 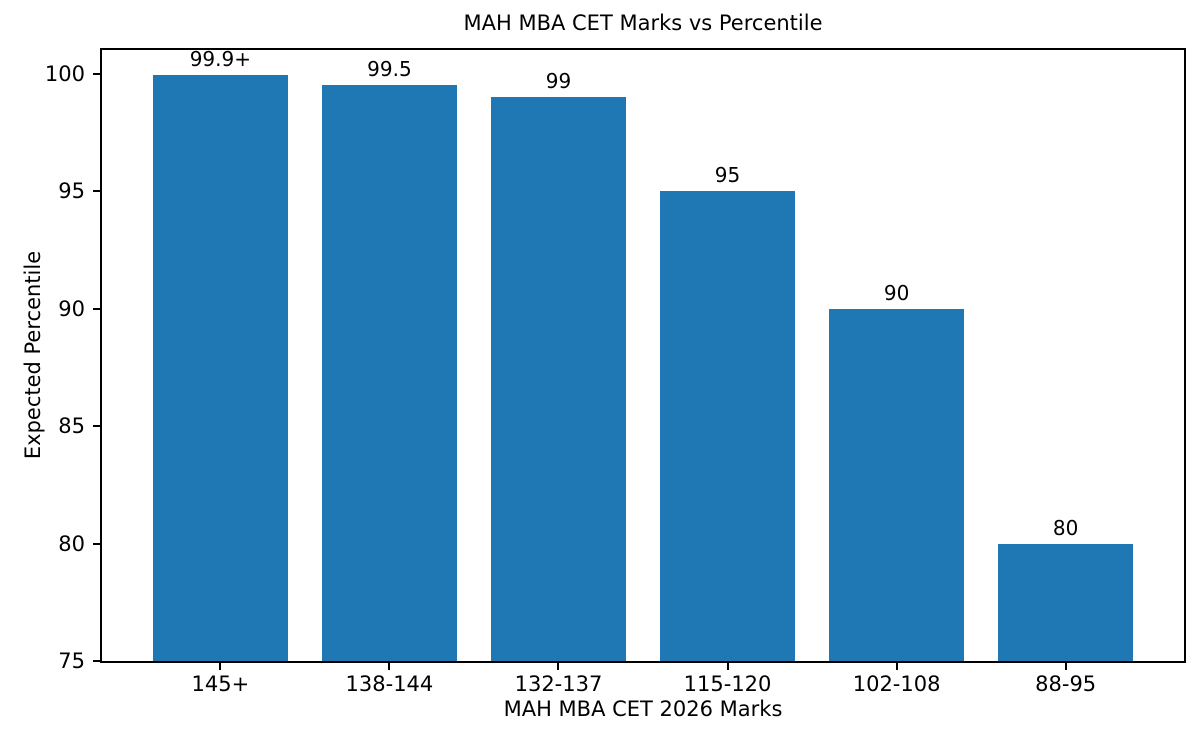 What do you see at coordinates (71, 661) in the screenshot?
I see `y-tick-label: 75` at bounding box center [71, 661].